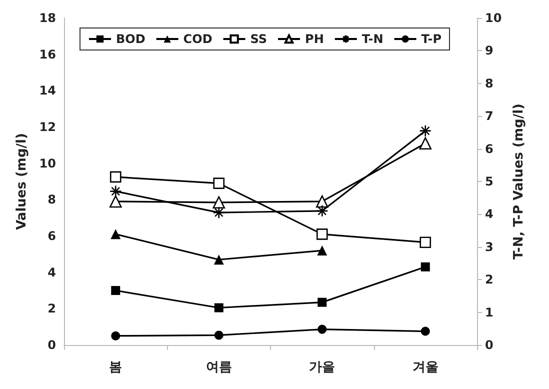 The height and width of the screenshot is (389, 549). What do you see at coordinates (489, 312) in the screenshot?
I see `y2-tick-label: 1` at bounding box center [489, 312].